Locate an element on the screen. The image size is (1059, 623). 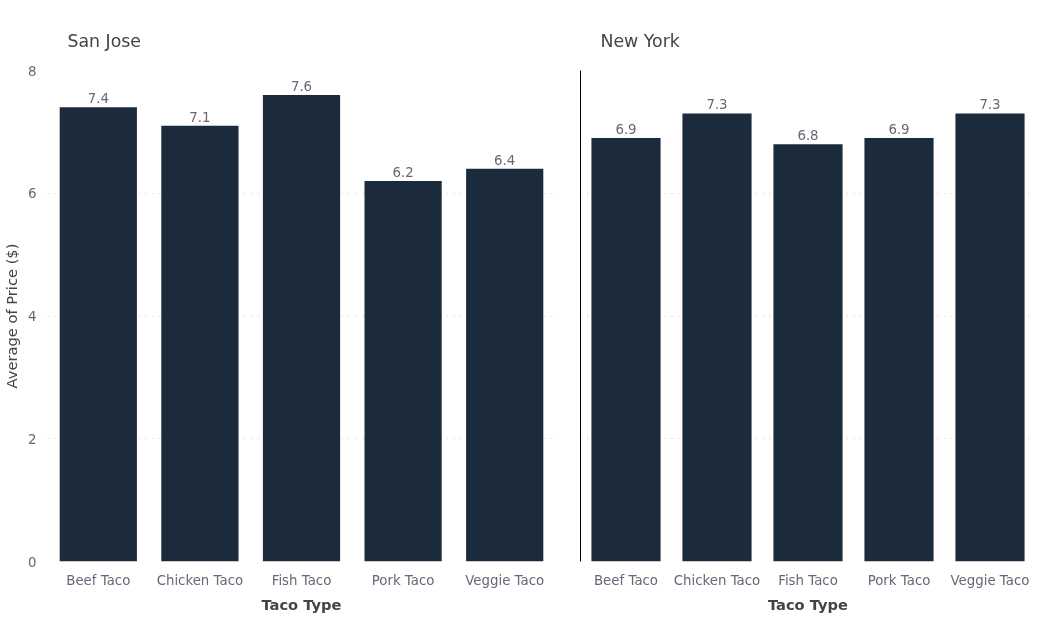
chart-title: San Jose is located at coordinates (104, 40).